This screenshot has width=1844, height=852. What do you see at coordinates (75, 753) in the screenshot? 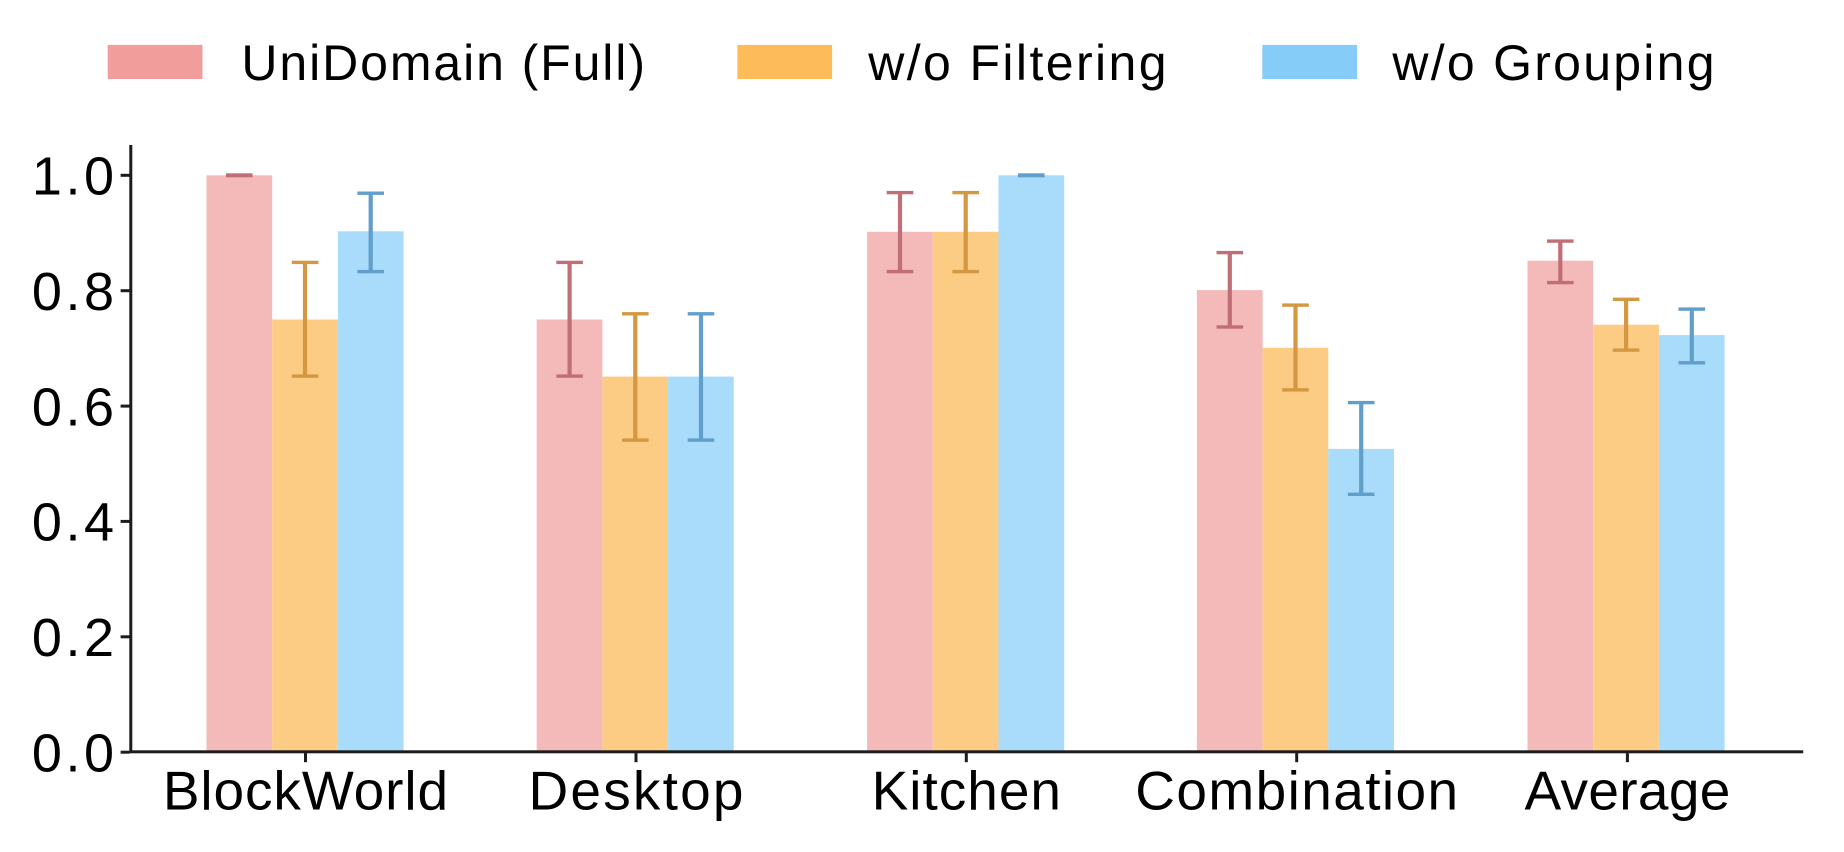
I see `svg-text: 0.0` at bounding box center [75, 753].